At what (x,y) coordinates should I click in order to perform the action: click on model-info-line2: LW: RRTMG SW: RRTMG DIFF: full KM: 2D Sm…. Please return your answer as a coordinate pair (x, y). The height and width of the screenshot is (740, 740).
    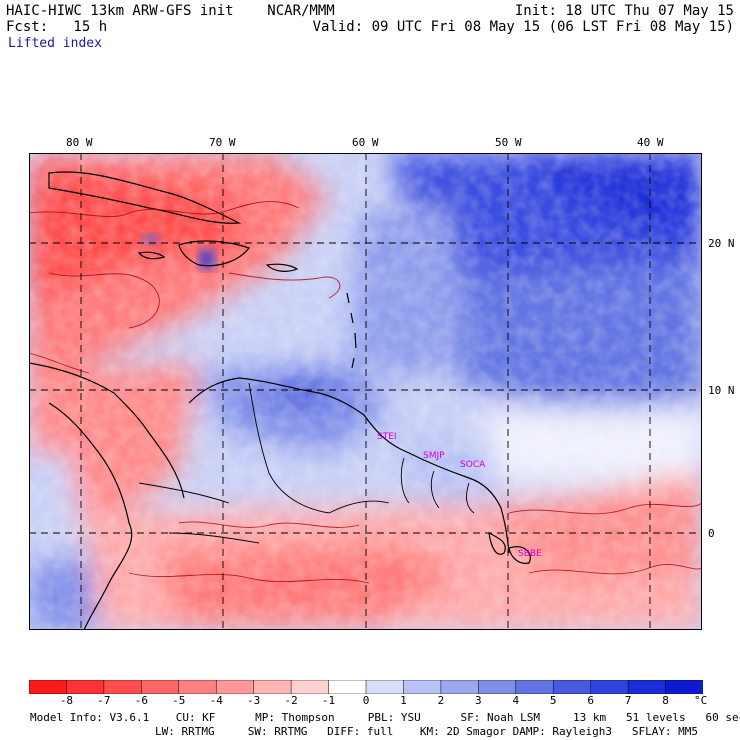
    Looking at the image, I should click on (427, 731).